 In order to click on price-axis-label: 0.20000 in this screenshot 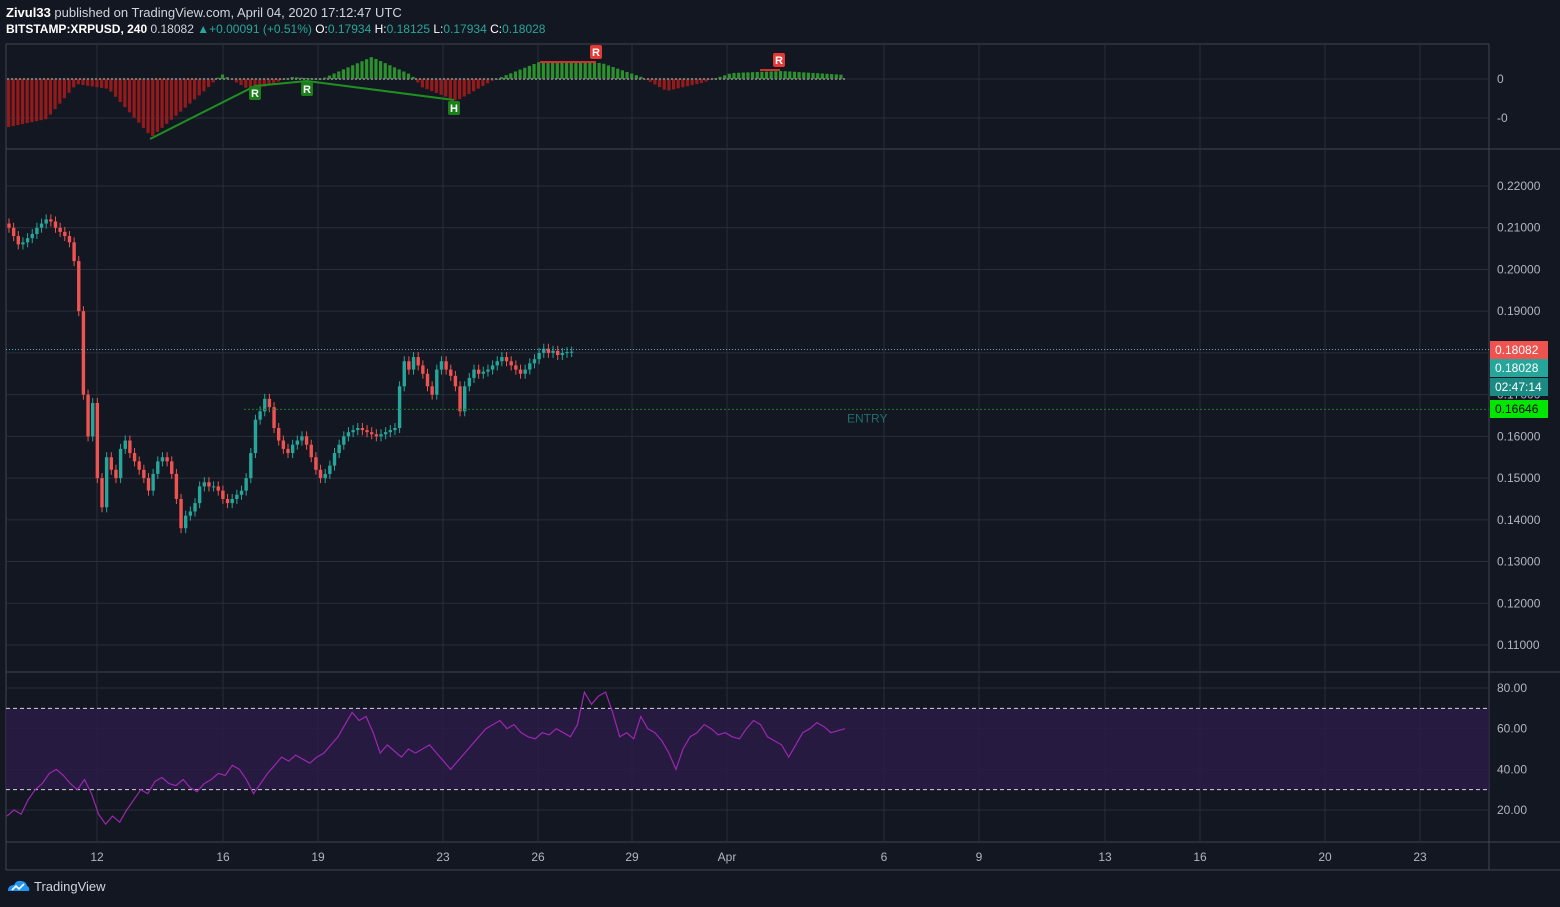, I will do `click(1519, 269)`.